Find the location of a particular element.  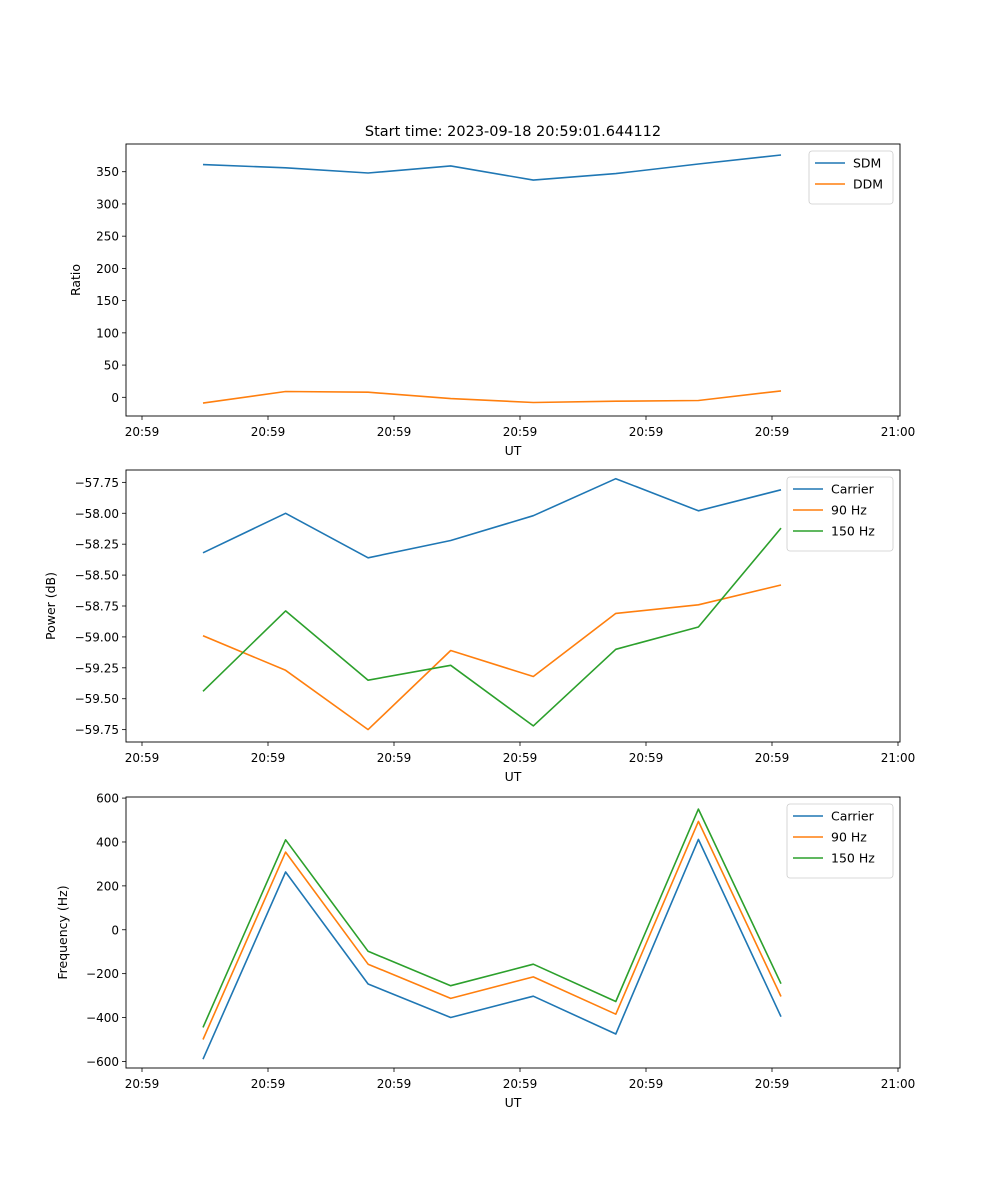

legend: SDM DDM is located at coordinates (851, 177).